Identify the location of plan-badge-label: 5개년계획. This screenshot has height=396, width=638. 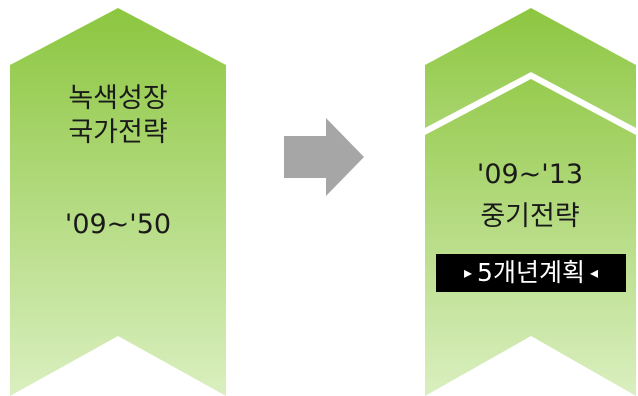
(531, 272).